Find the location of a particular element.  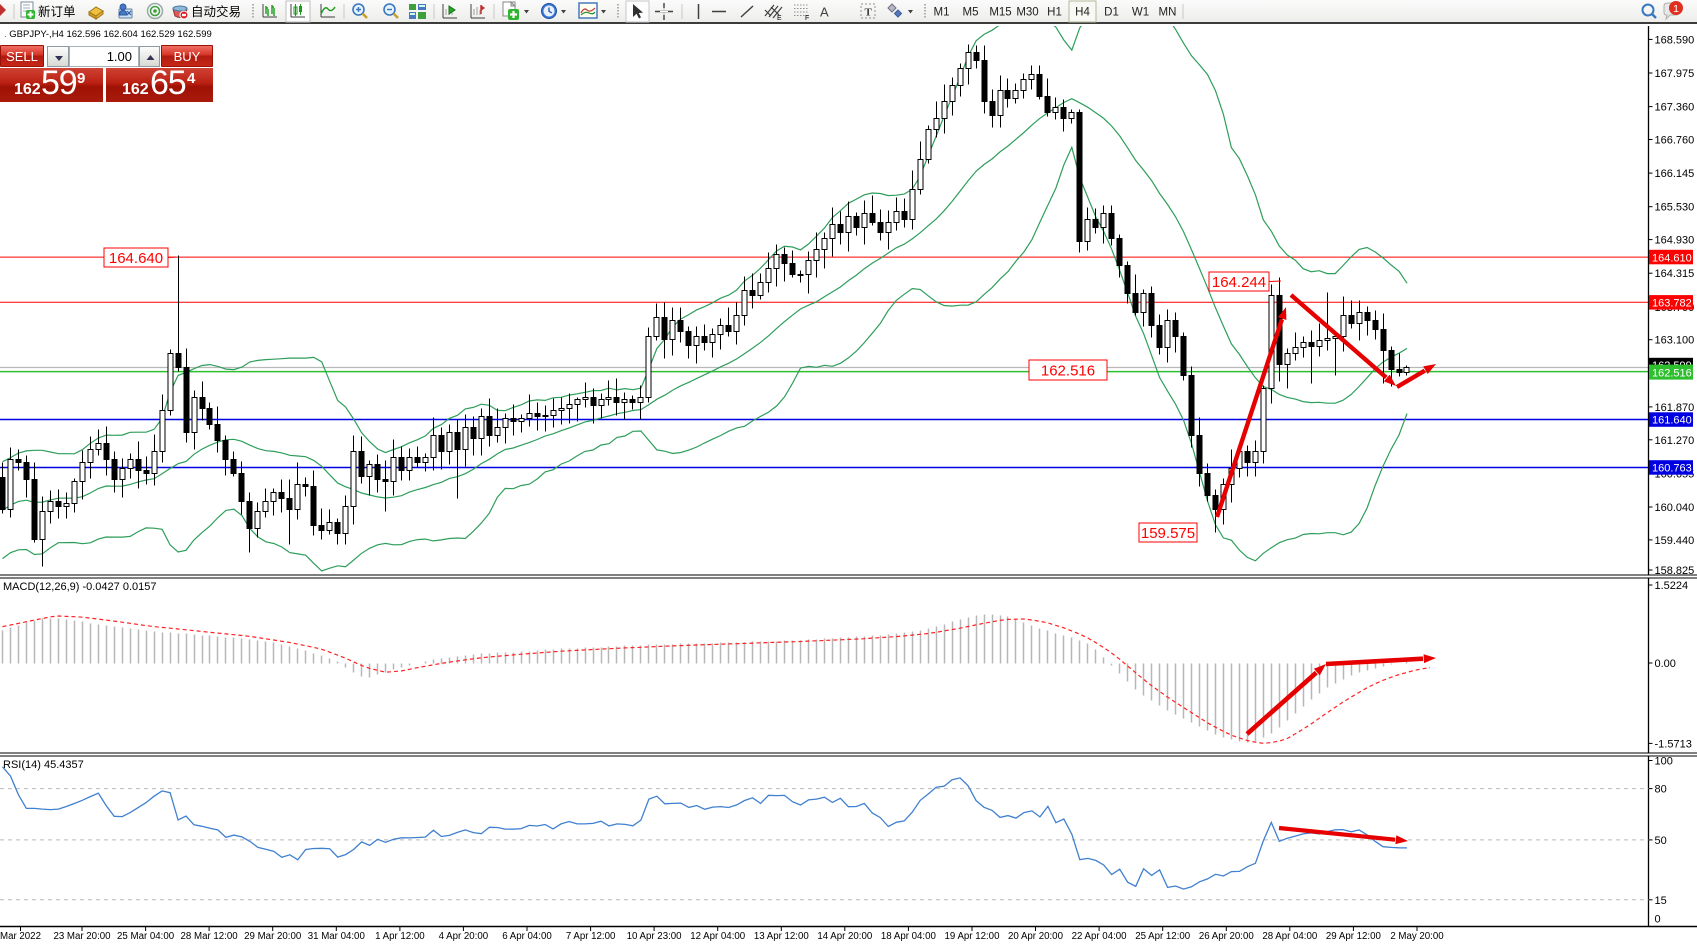

svg-text: 164.315 is located at coordinates (1675, 274).